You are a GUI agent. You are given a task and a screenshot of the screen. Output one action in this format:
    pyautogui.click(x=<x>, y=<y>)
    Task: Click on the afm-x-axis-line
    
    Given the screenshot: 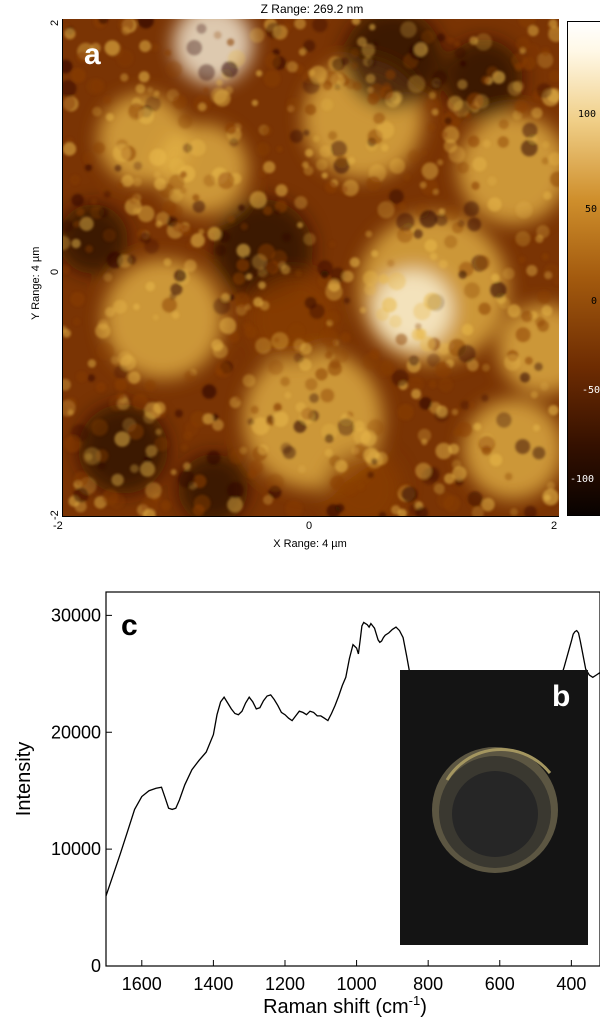 What is the action you would take?
    pyautogui.click(x=311, y=516)
    